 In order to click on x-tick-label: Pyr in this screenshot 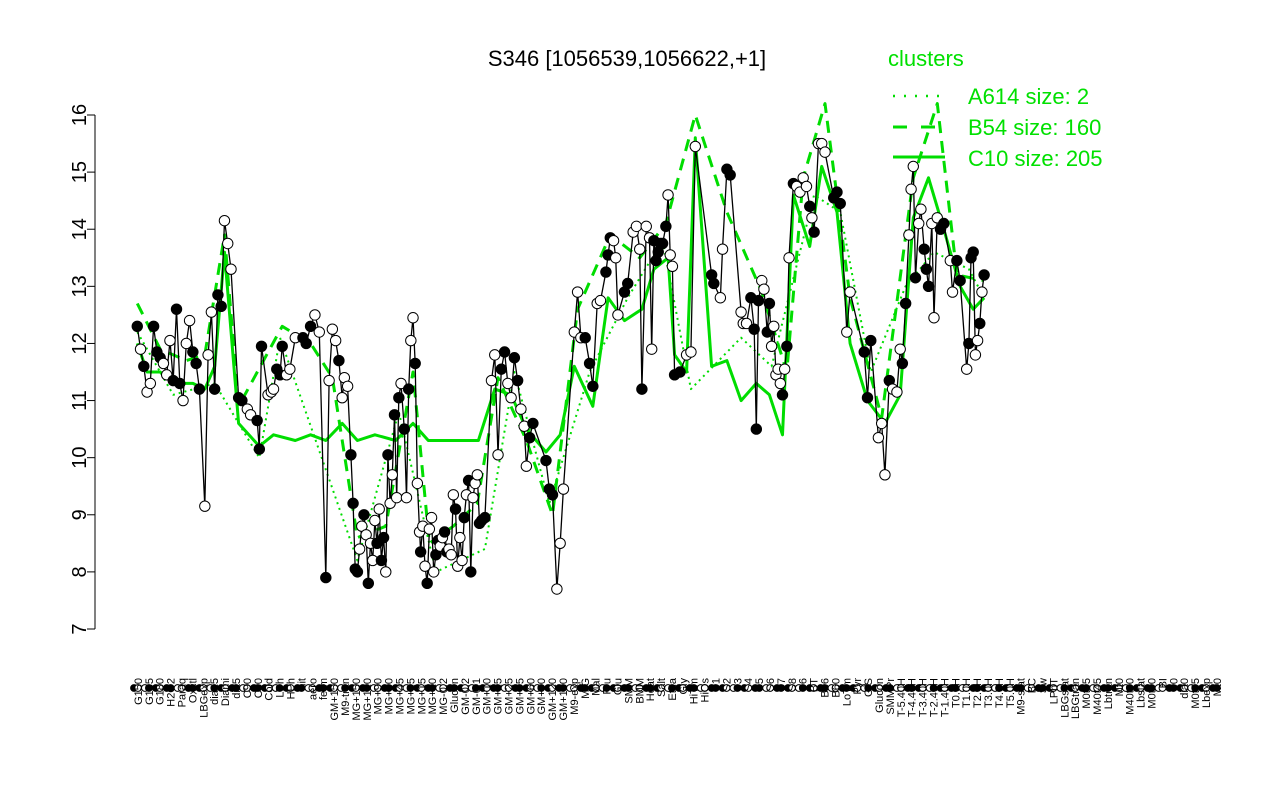, I will do `click(858, 686)`.